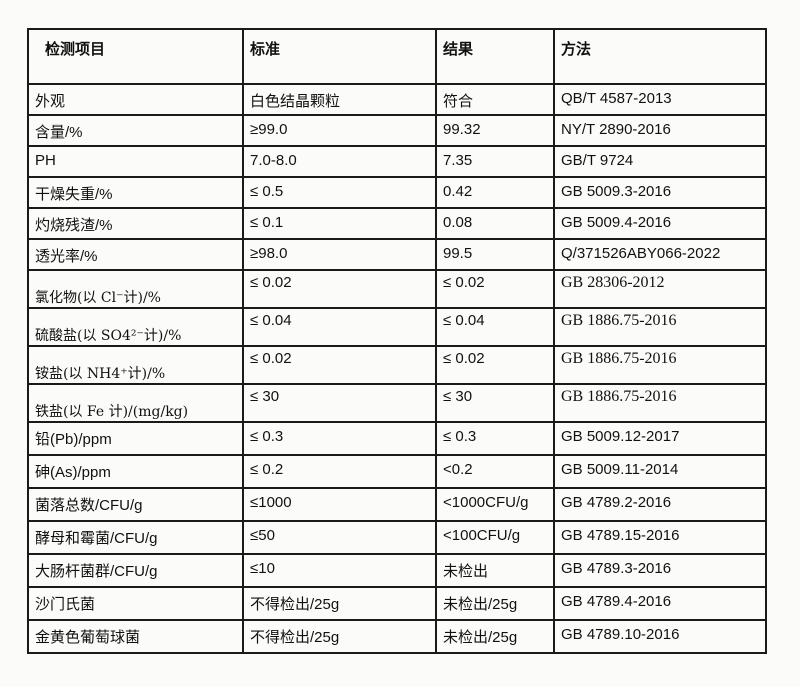  Describe the element at coordinates (495, 403) in the screenshot. I see `cell-result: ≤ 30` at that location.